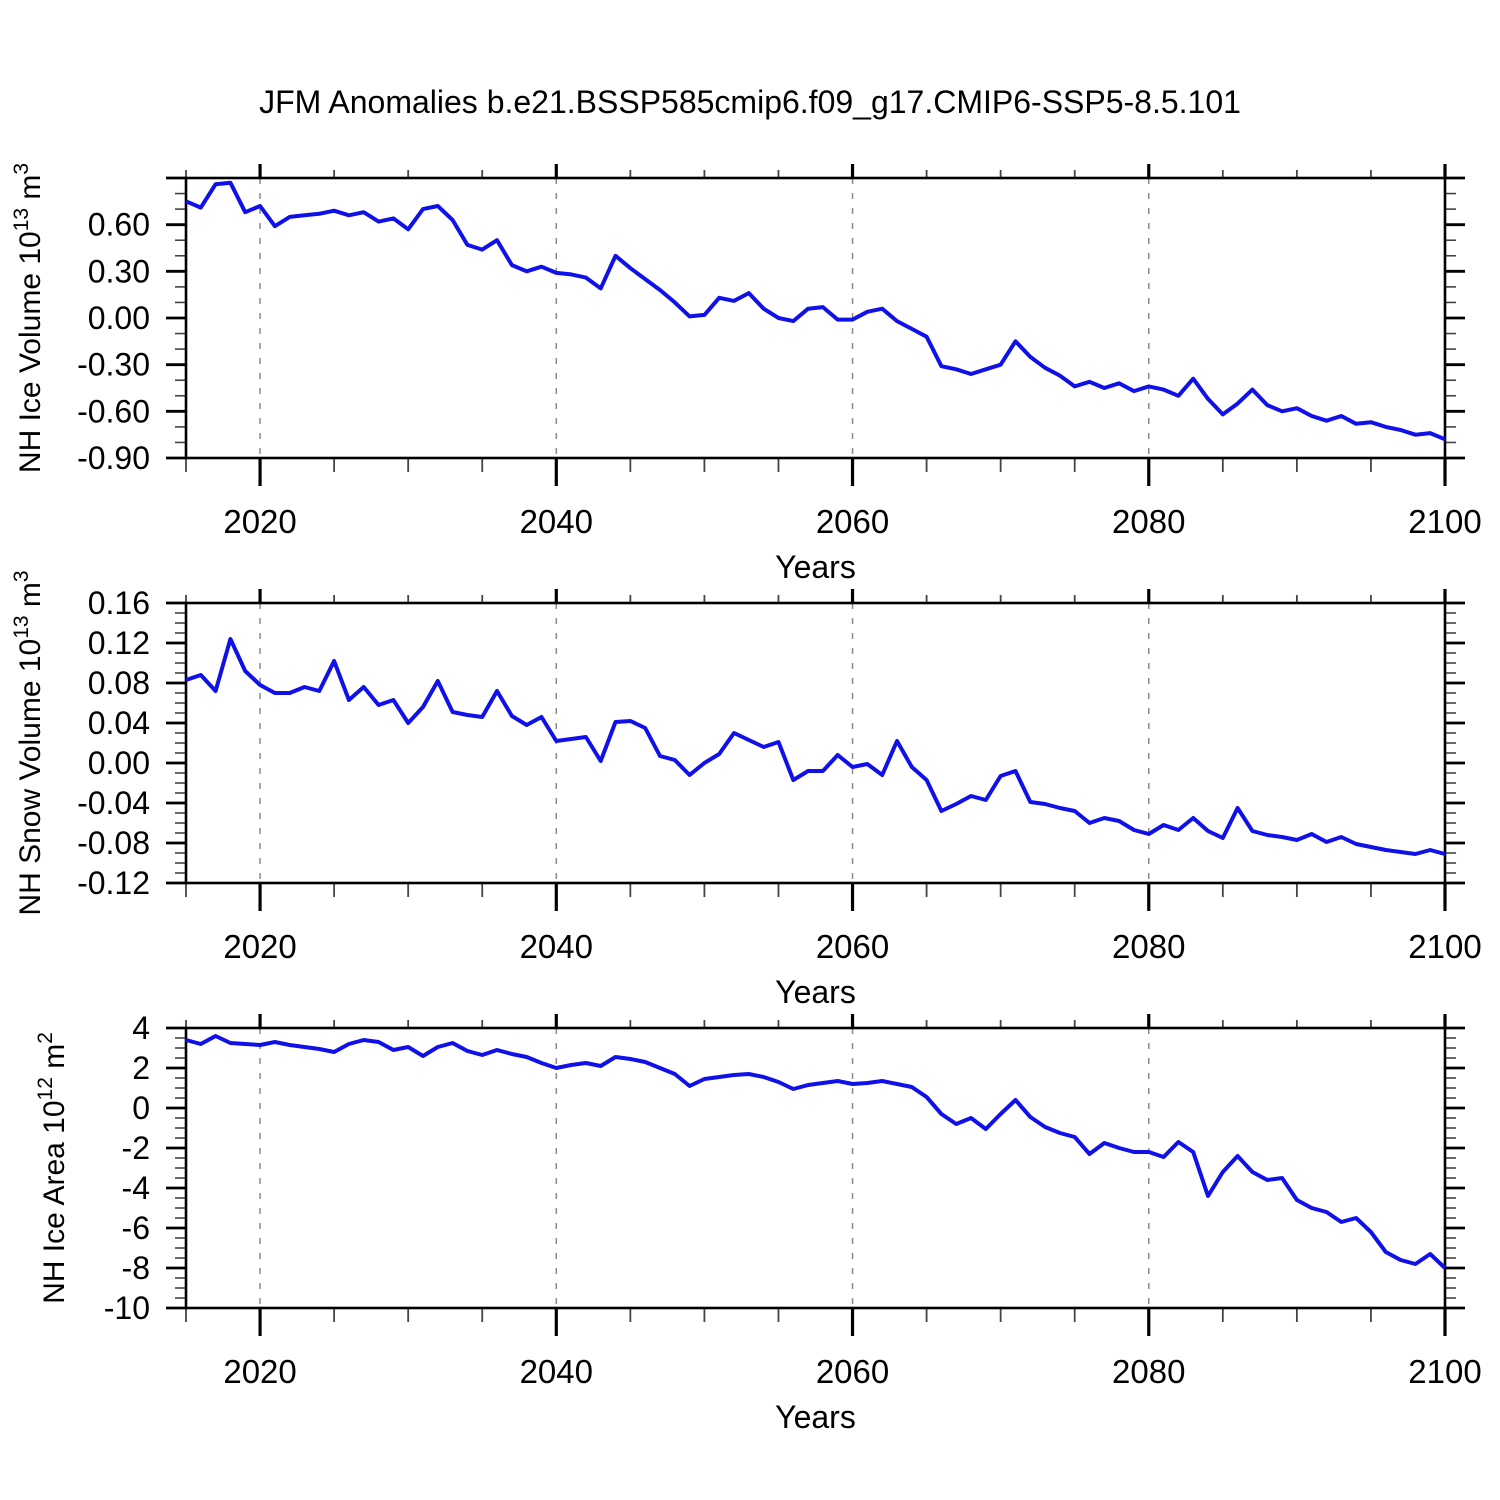  Describe the element at coordinates (141, 1068) in the screenshot. I see `y-tick-label: 2` at that location.